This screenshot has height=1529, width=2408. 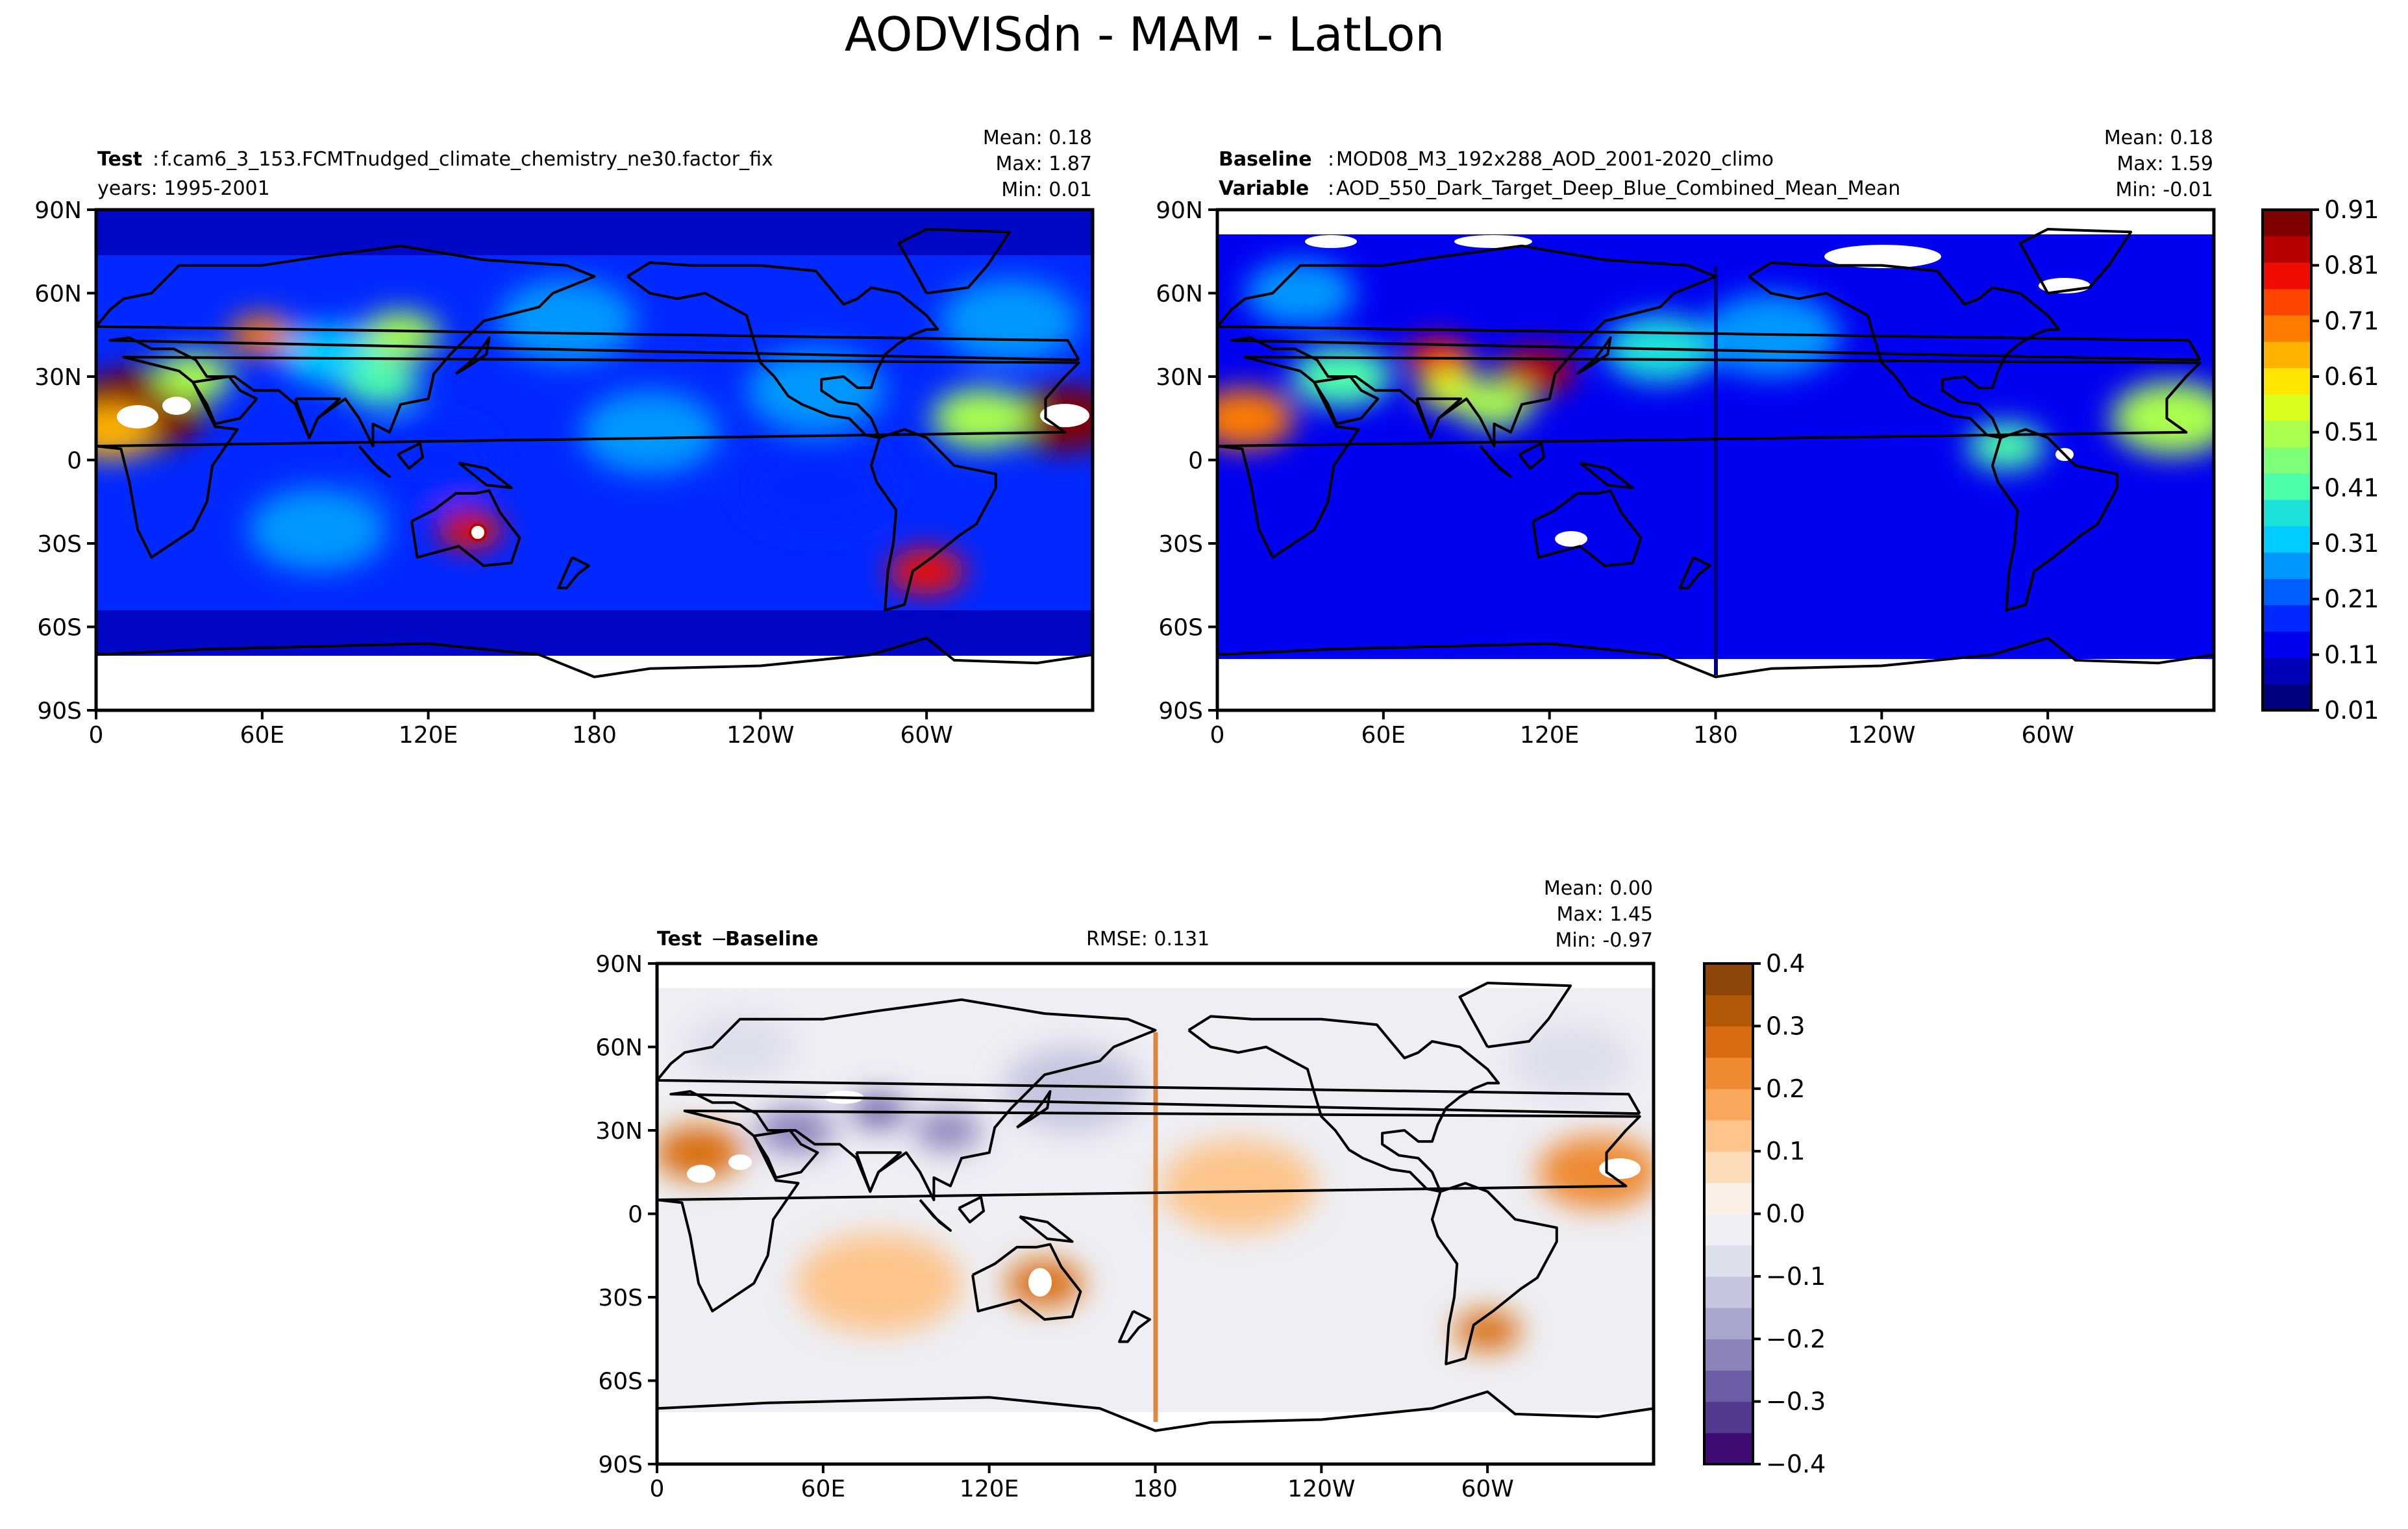 What do you see at coordinates (679, 939) in the screenshot?
I see `diff-label-test: Test` at bounding box center [679, 939].